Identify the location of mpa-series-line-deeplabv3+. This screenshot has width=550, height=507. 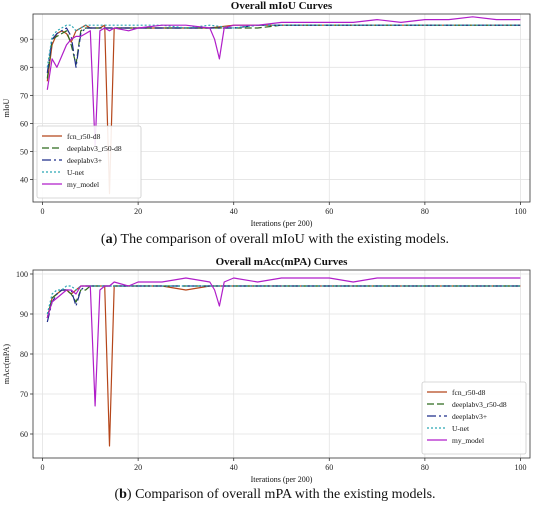
(283, 304).